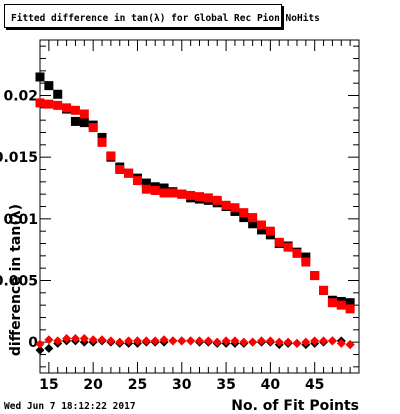 This screenshot has height=414, width=400. I want to click on x-tick-label: 20, so click(93, 385).